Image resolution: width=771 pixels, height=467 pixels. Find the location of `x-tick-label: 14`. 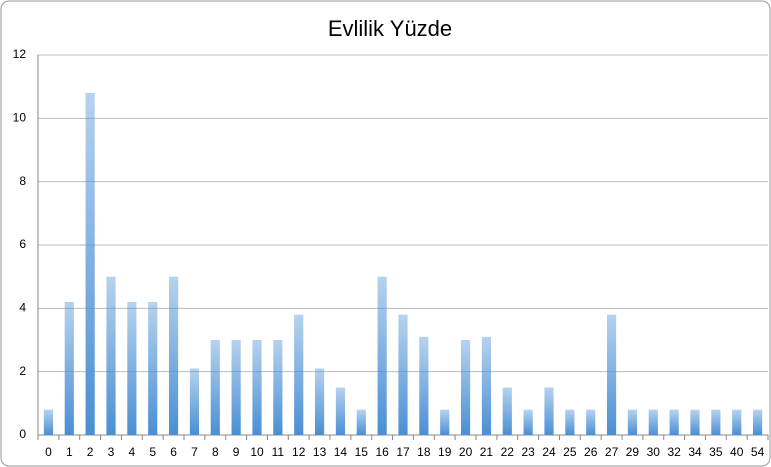

x-tick-label: 14 is located at coordinates (341, 452).